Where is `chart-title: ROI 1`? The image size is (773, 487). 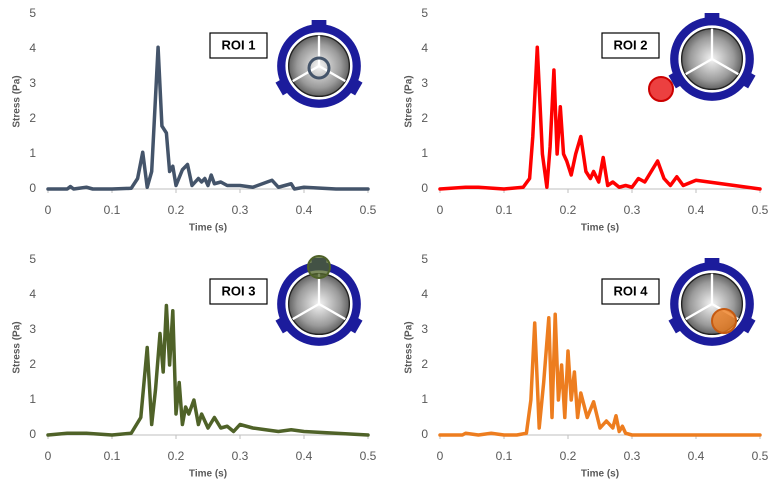
chart-title: ROI 1 is located at coordinates (239, 44).